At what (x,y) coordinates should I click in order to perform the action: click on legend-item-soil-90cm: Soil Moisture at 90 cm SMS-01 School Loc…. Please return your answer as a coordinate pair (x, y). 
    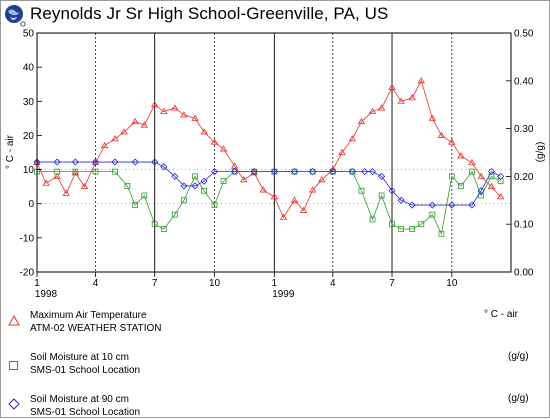
    Looking at the image, I should click on (85, 406).